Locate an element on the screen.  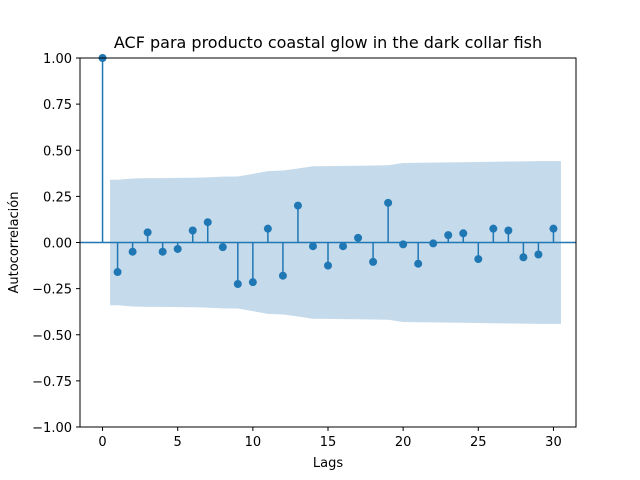
y-tick-label: −1.00 is located at coordinates (52, 428).